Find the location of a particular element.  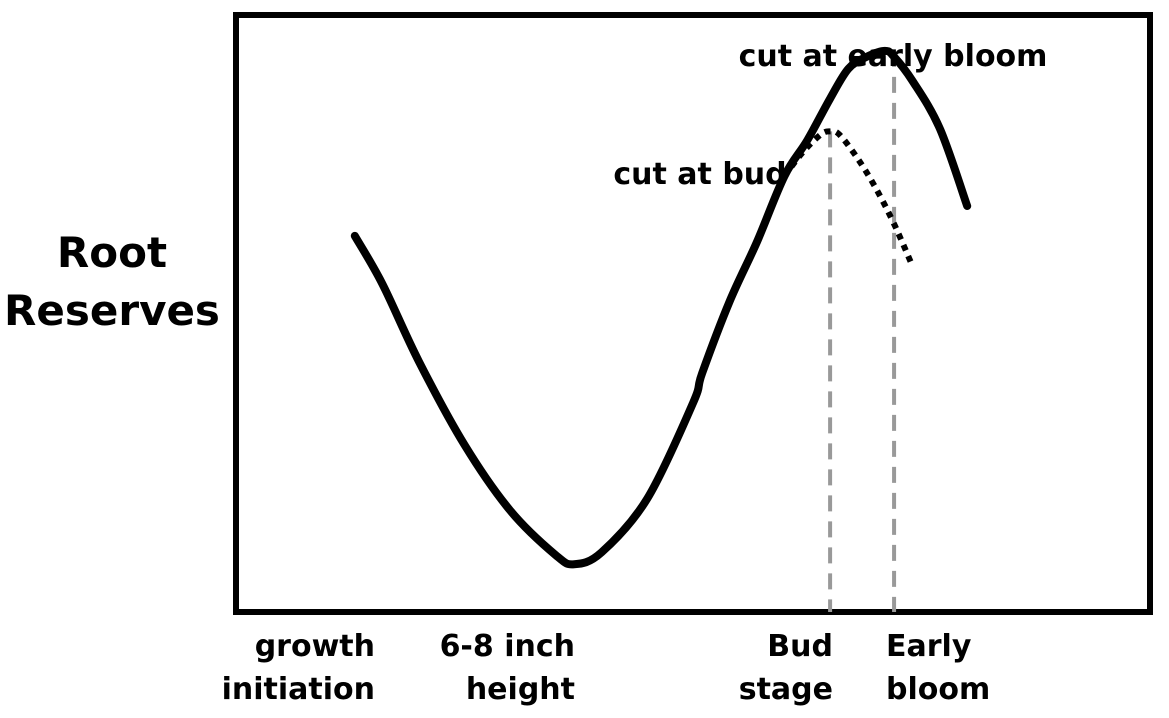

x-tick-bud-stage-line-2: stage is located at coordinates (786, 689).